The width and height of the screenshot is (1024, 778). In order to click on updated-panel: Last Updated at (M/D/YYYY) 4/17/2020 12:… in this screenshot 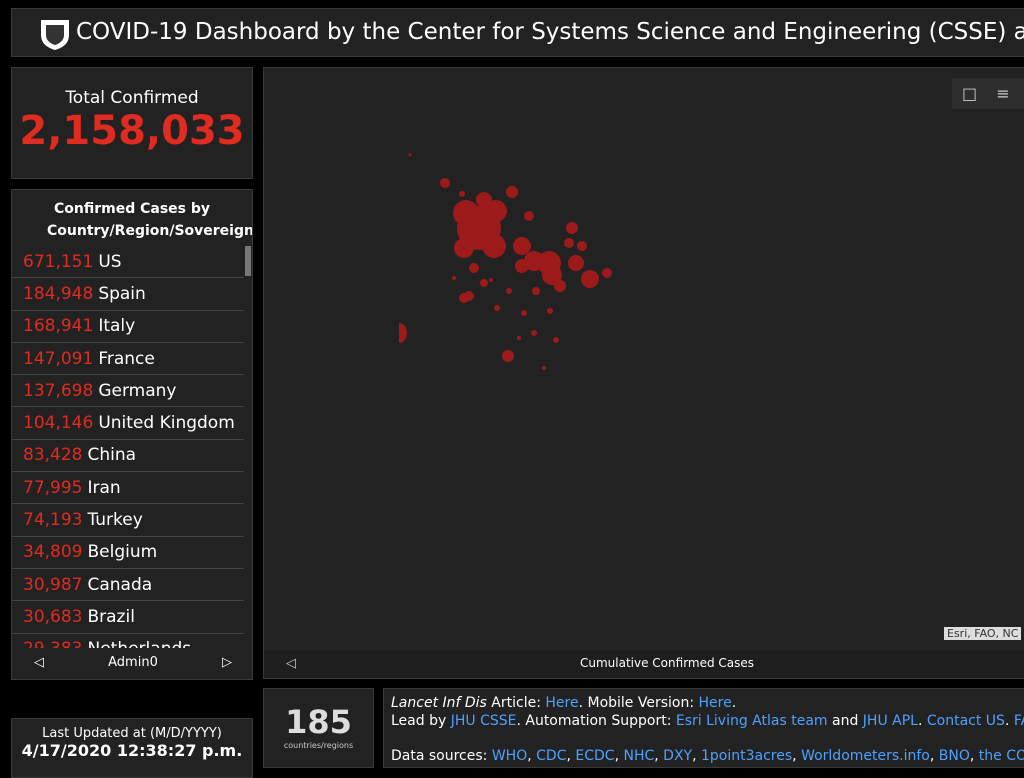, I will do `click(132, 748)`.